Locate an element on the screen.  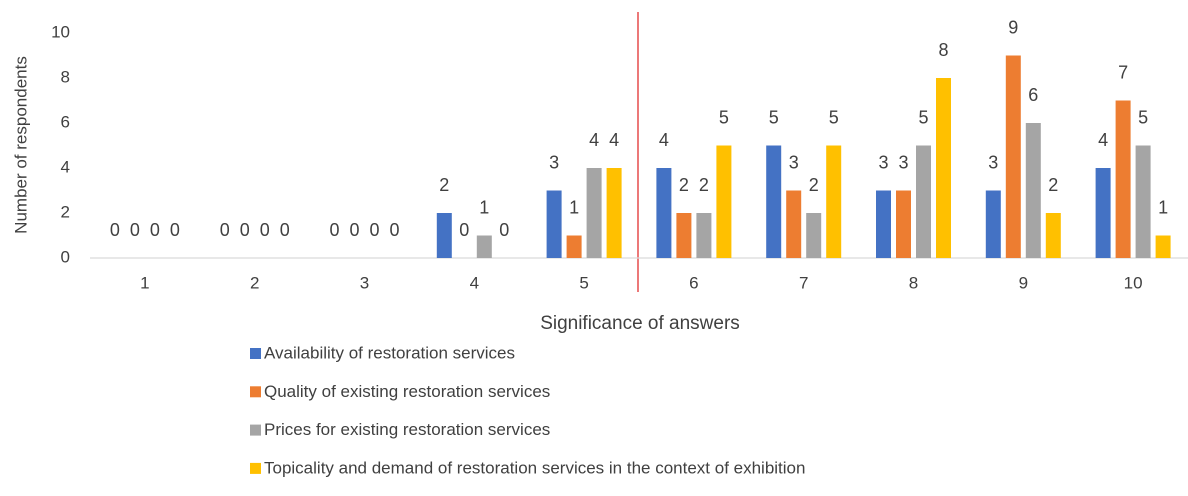
x-tick-label: 4 is located at coordinates (474, 282).